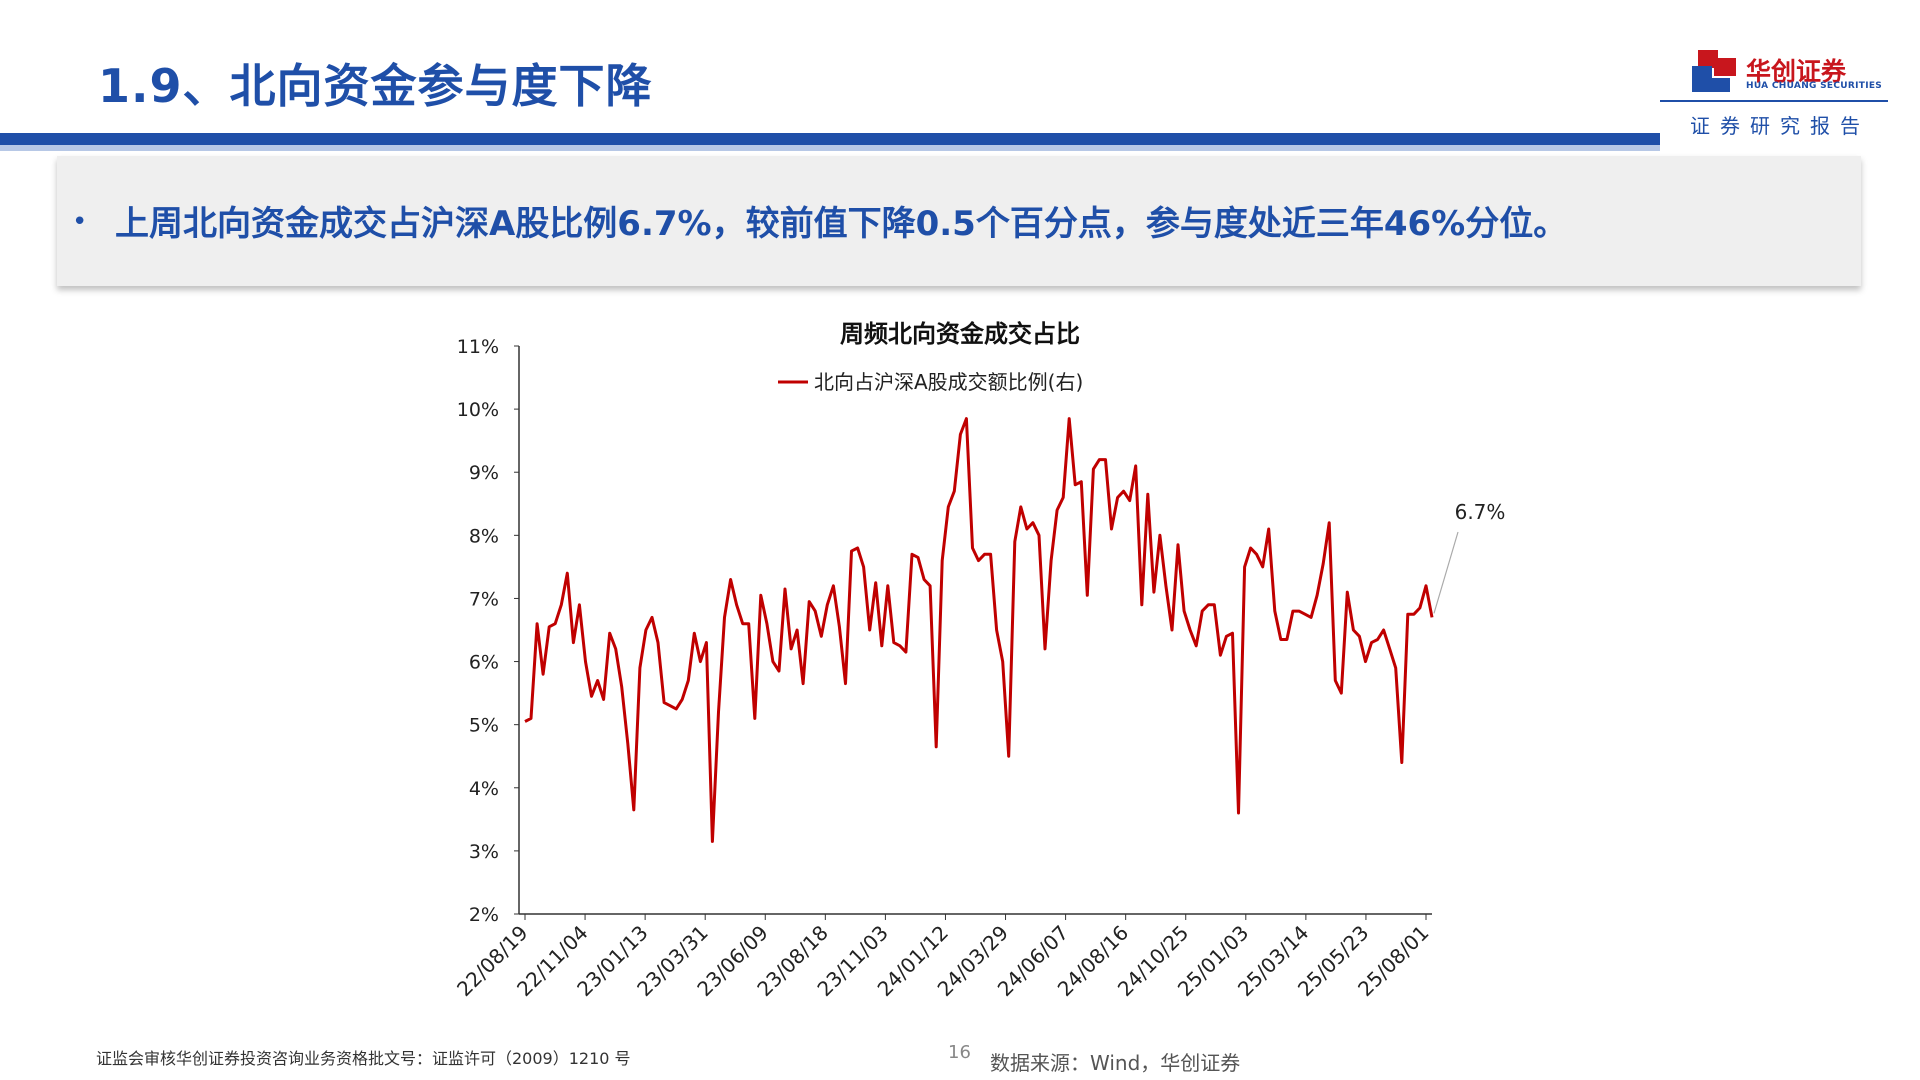  What do you see at coordinates (484, 536) in the screenshot?
I see `y-tick-label: 8%` at bounding box center [484, 536].